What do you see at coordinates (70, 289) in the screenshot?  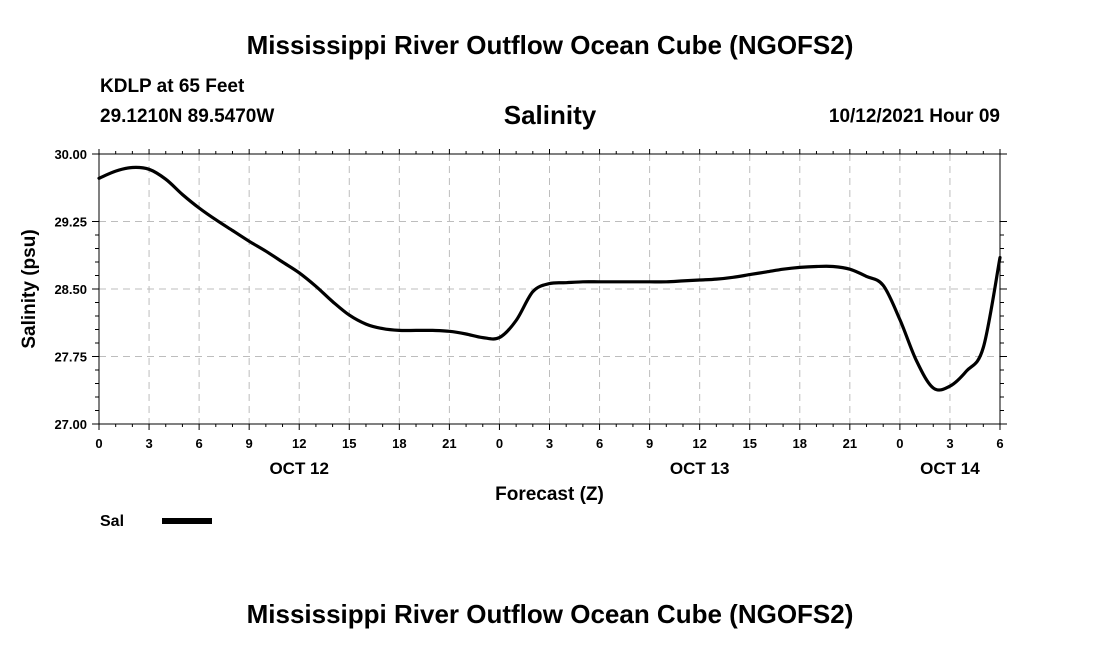 I see `y-tick-label: 28.50` at bounding box center [70, 289].